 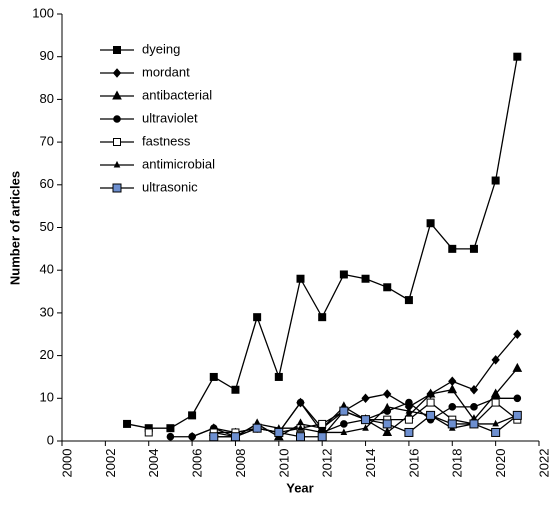 What do you see at coordinates (166, 71) in the screenshot?
I see `legend-label: mordant` at bounding box center [166, 71].